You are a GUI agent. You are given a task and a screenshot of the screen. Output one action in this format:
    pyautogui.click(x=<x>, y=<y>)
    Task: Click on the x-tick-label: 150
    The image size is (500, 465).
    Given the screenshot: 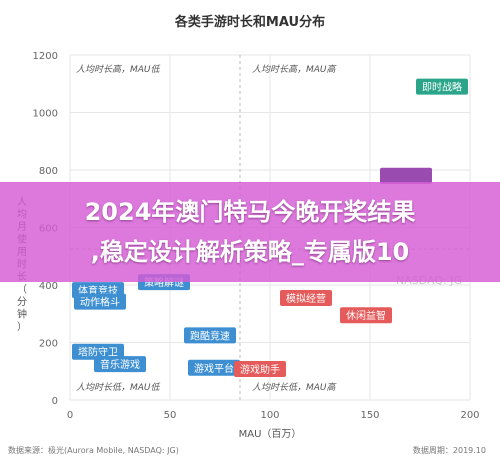 What is the action you would take?
    pyautogui.click(x=369, y=415)
    